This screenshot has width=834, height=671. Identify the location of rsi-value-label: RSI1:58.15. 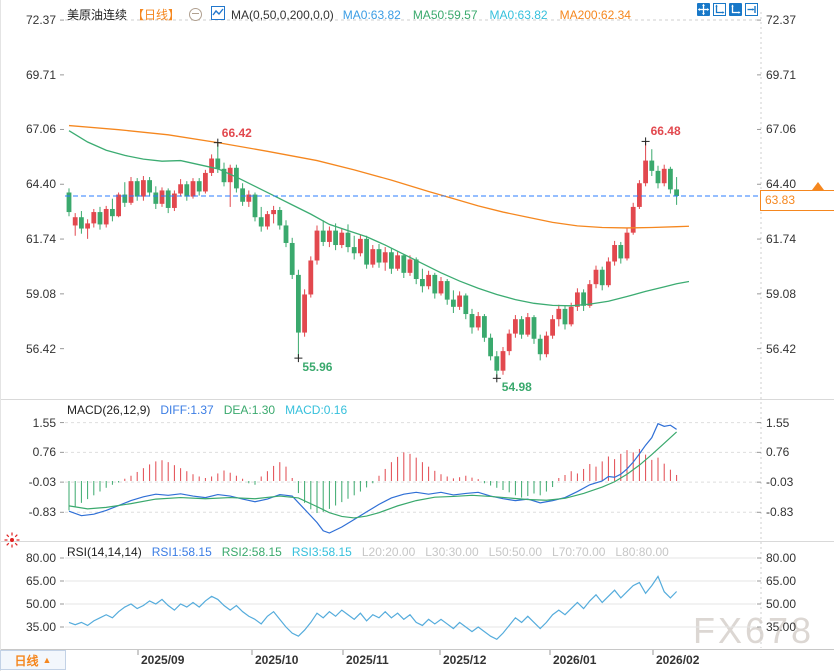
(181, 552).